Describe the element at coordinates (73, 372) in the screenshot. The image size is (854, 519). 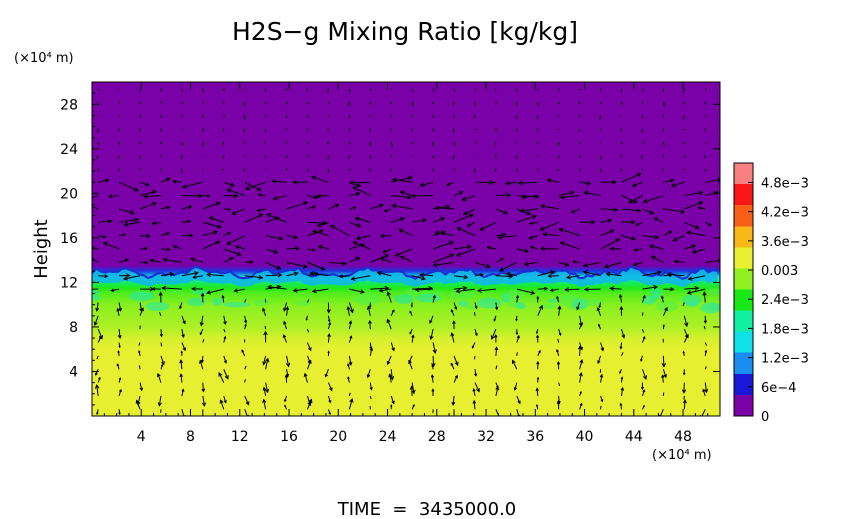
I see `y-tick-label: 4` at that location.